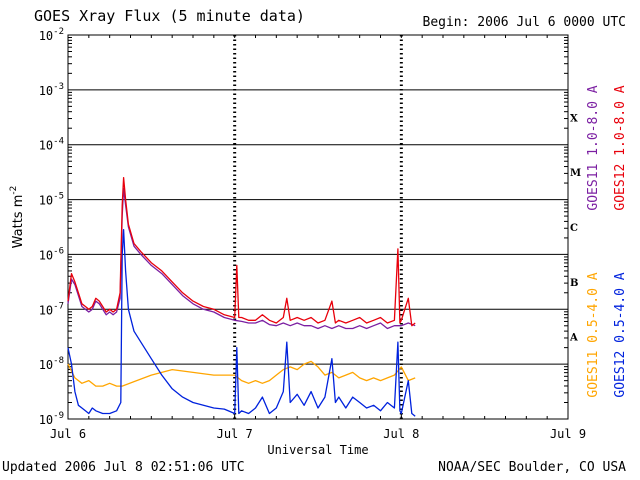 This screenshot has height=480, width=640. I want to click on y-tick-label: 10⁻⁸, so click(51, 364).